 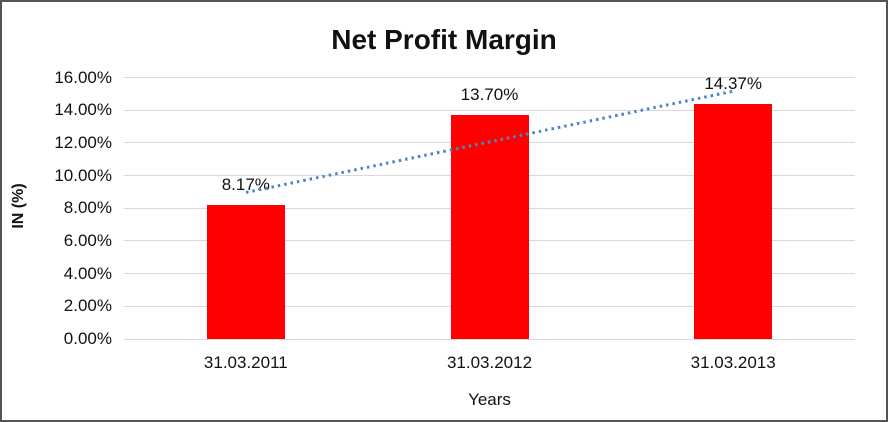 I want to click on y-tick-label: 8.00%, so click(x=87, y=208).